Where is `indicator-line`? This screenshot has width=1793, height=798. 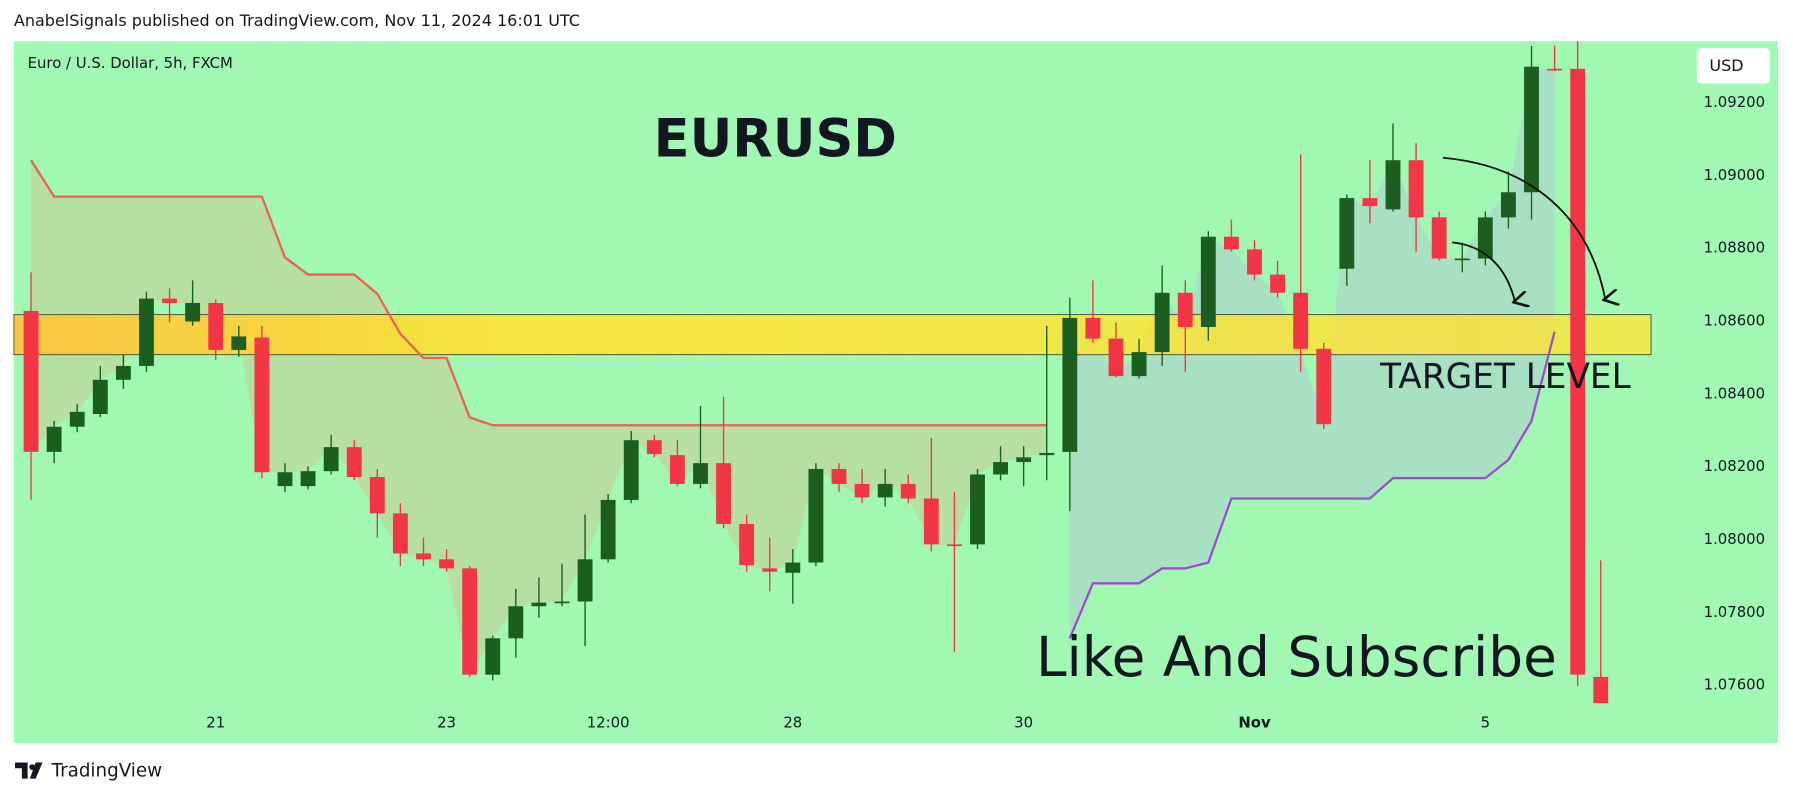 indicator-line is located at coordinates (1312, 485).